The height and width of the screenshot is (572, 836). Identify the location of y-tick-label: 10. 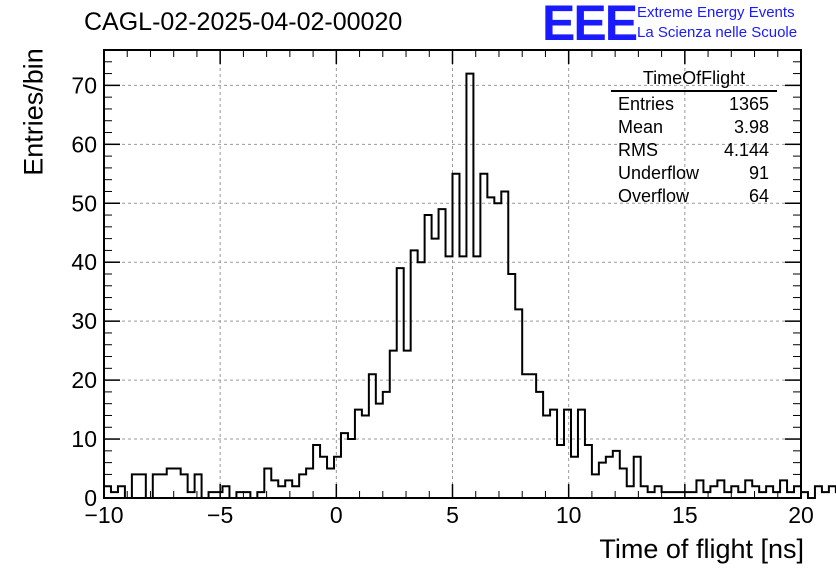
(84, 439).